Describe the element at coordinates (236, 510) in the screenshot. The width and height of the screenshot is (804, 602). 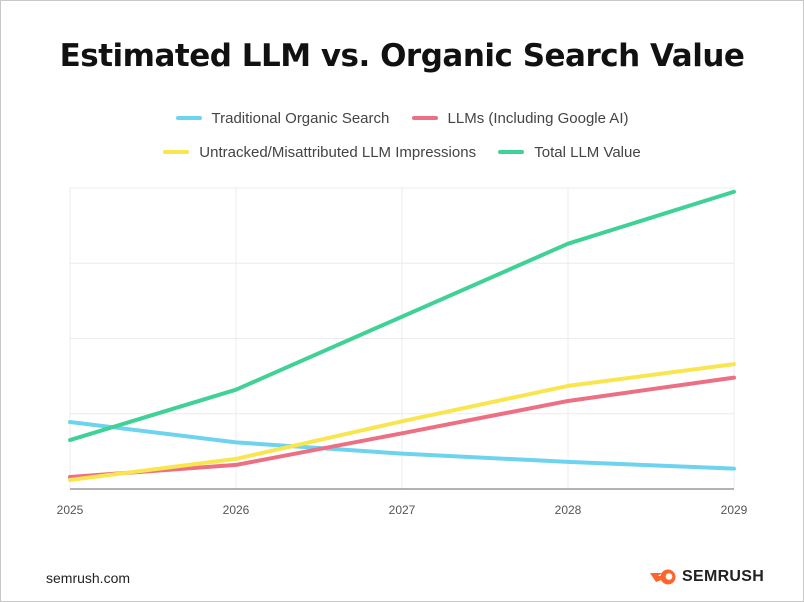
I see `x-tick-label: 2026` at that location.